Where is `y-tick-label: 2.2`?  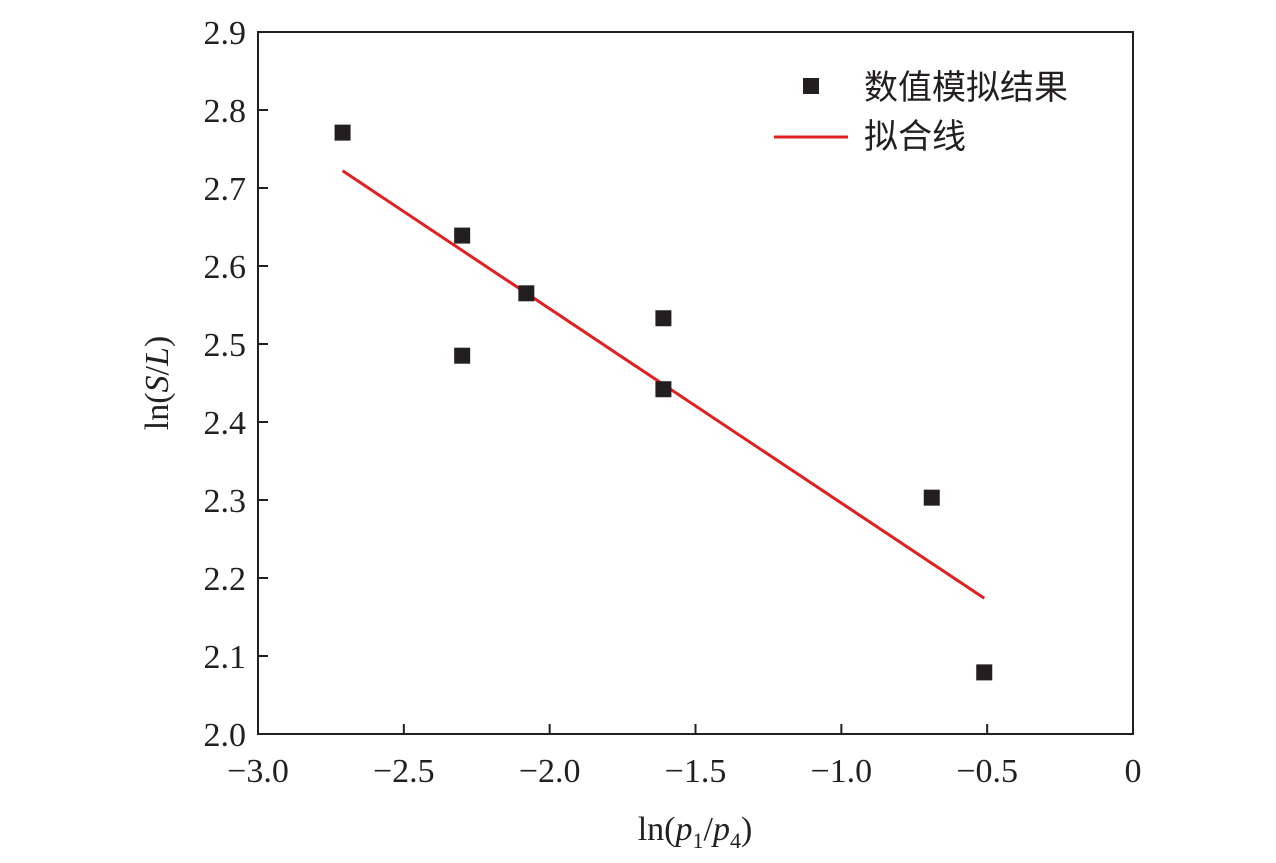 y-tick-label: 2.2 is located at coordinates (225, 579).